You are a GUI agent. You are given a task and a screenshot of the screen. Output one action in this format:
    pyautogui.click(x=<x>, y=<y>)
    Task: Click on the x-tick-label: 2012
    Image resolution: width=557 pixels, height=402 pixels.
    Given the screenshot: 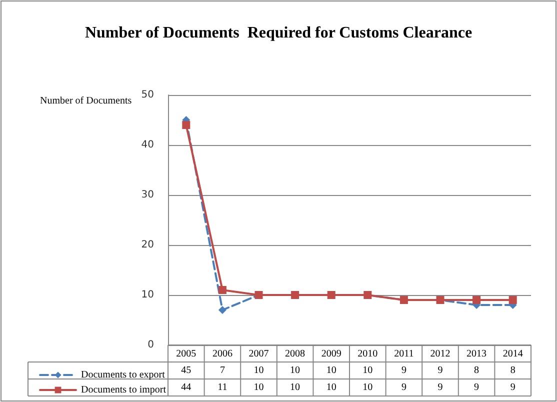 What is the action you would take?
    pyautogui.click(x=440, y=354)
    